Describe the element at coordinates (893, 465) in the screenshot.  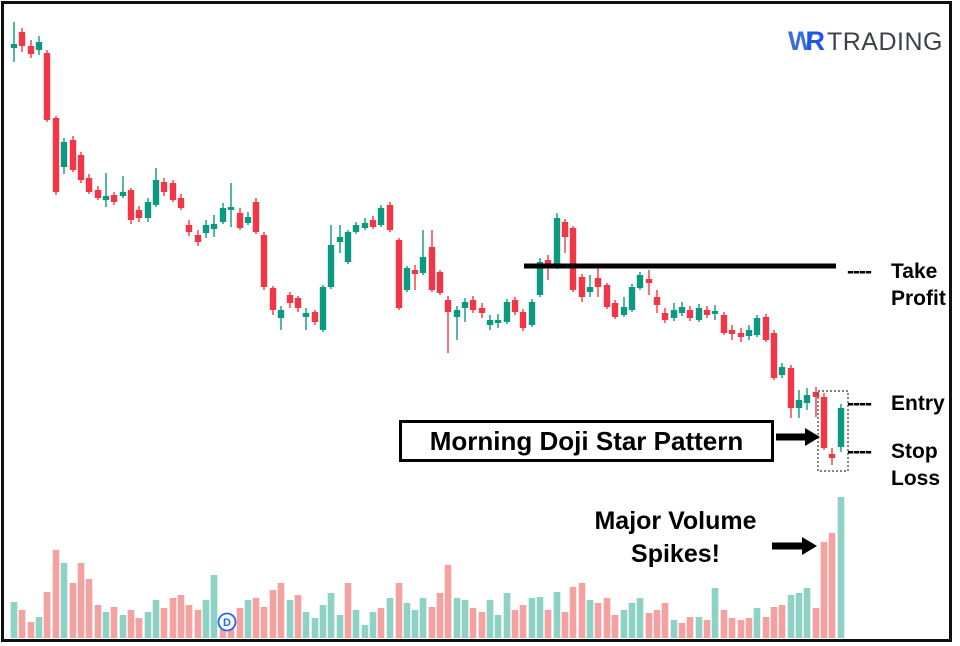
I see `stop-loss-label: ---- Stop Loss` at that location.